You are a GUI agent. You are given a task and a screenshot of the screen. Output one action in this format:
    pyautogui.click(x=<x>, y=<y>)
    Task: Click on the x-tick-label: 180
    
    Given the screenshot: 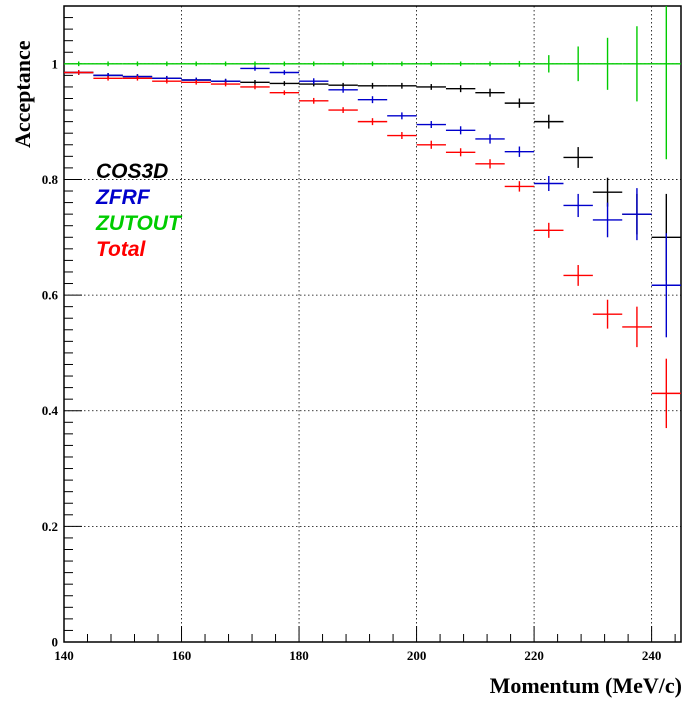 What is the action you would take?
    pyautogui.click(x=299, y=655)
    